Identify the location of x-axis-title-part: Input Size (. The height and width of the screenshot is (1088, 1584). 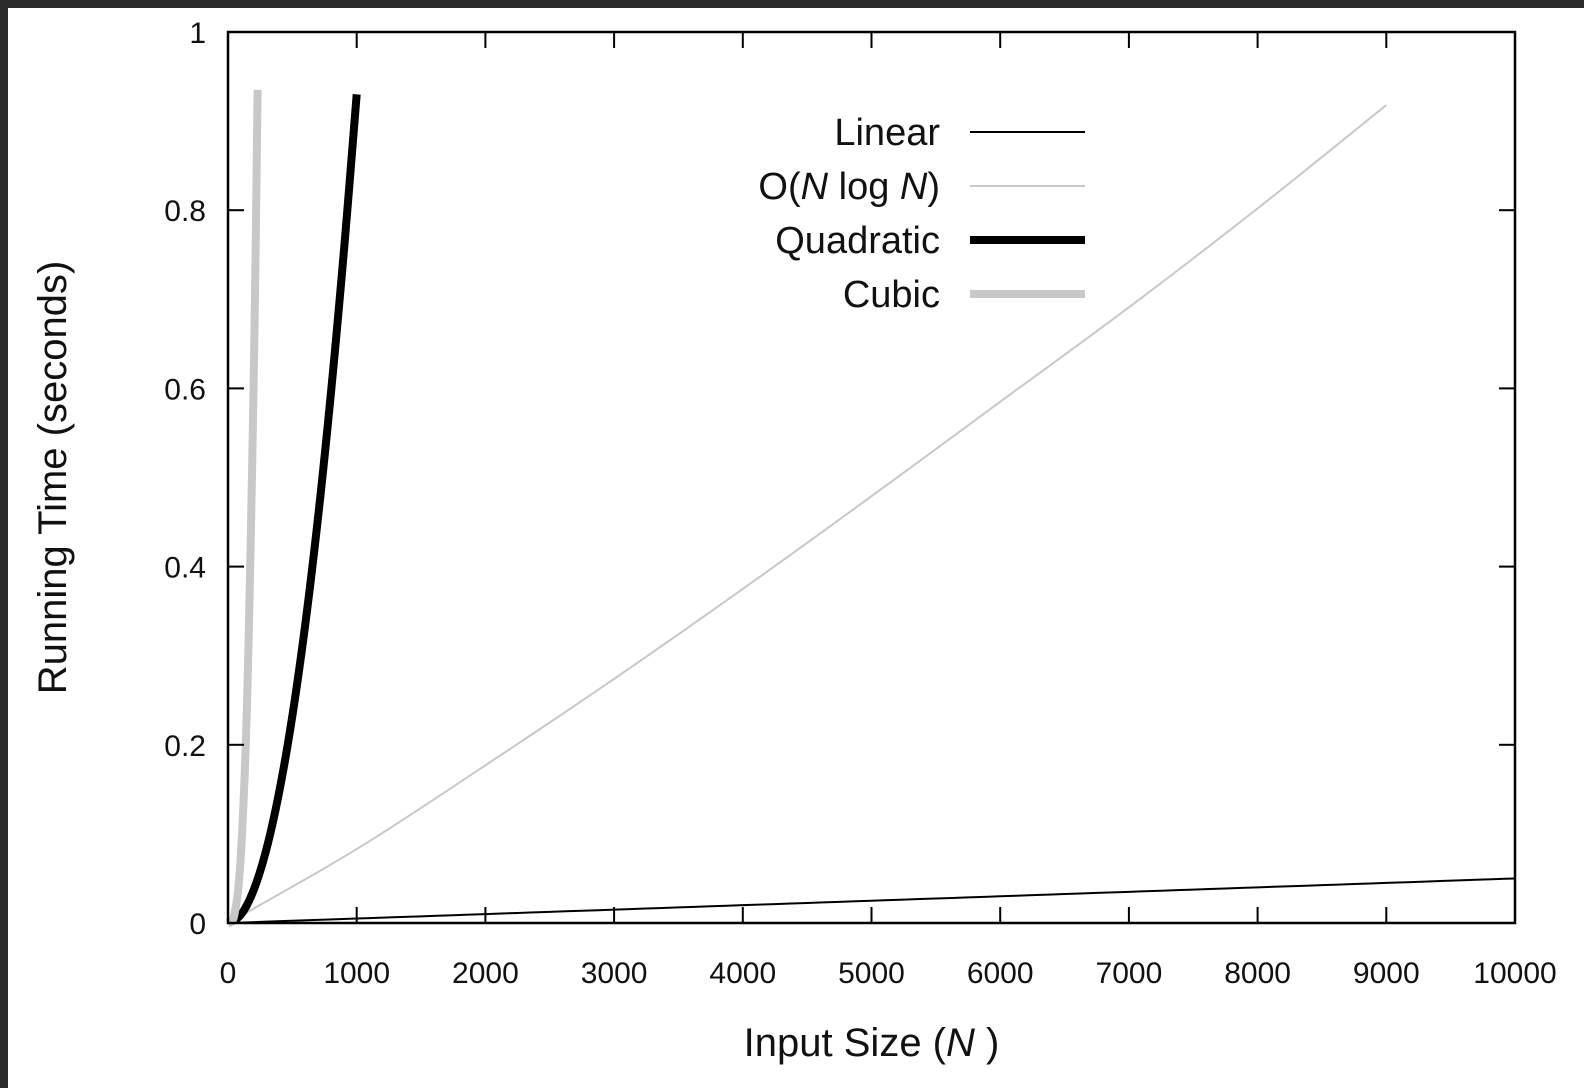
(845, 1043).